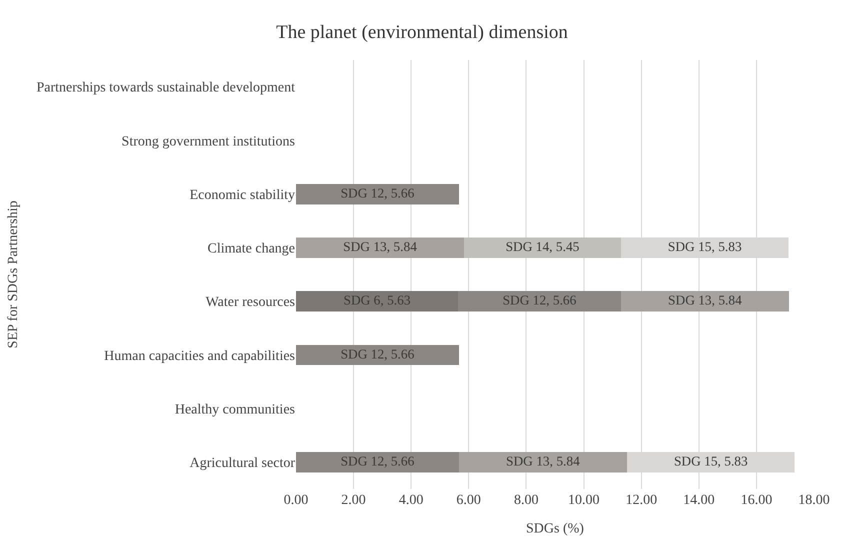 Image resolution: width=844 pixels, height=545 pixels. Describe the element at coordinates (526, 500) in the screenshot. I see `x-tick-label: 8.00` at that location.